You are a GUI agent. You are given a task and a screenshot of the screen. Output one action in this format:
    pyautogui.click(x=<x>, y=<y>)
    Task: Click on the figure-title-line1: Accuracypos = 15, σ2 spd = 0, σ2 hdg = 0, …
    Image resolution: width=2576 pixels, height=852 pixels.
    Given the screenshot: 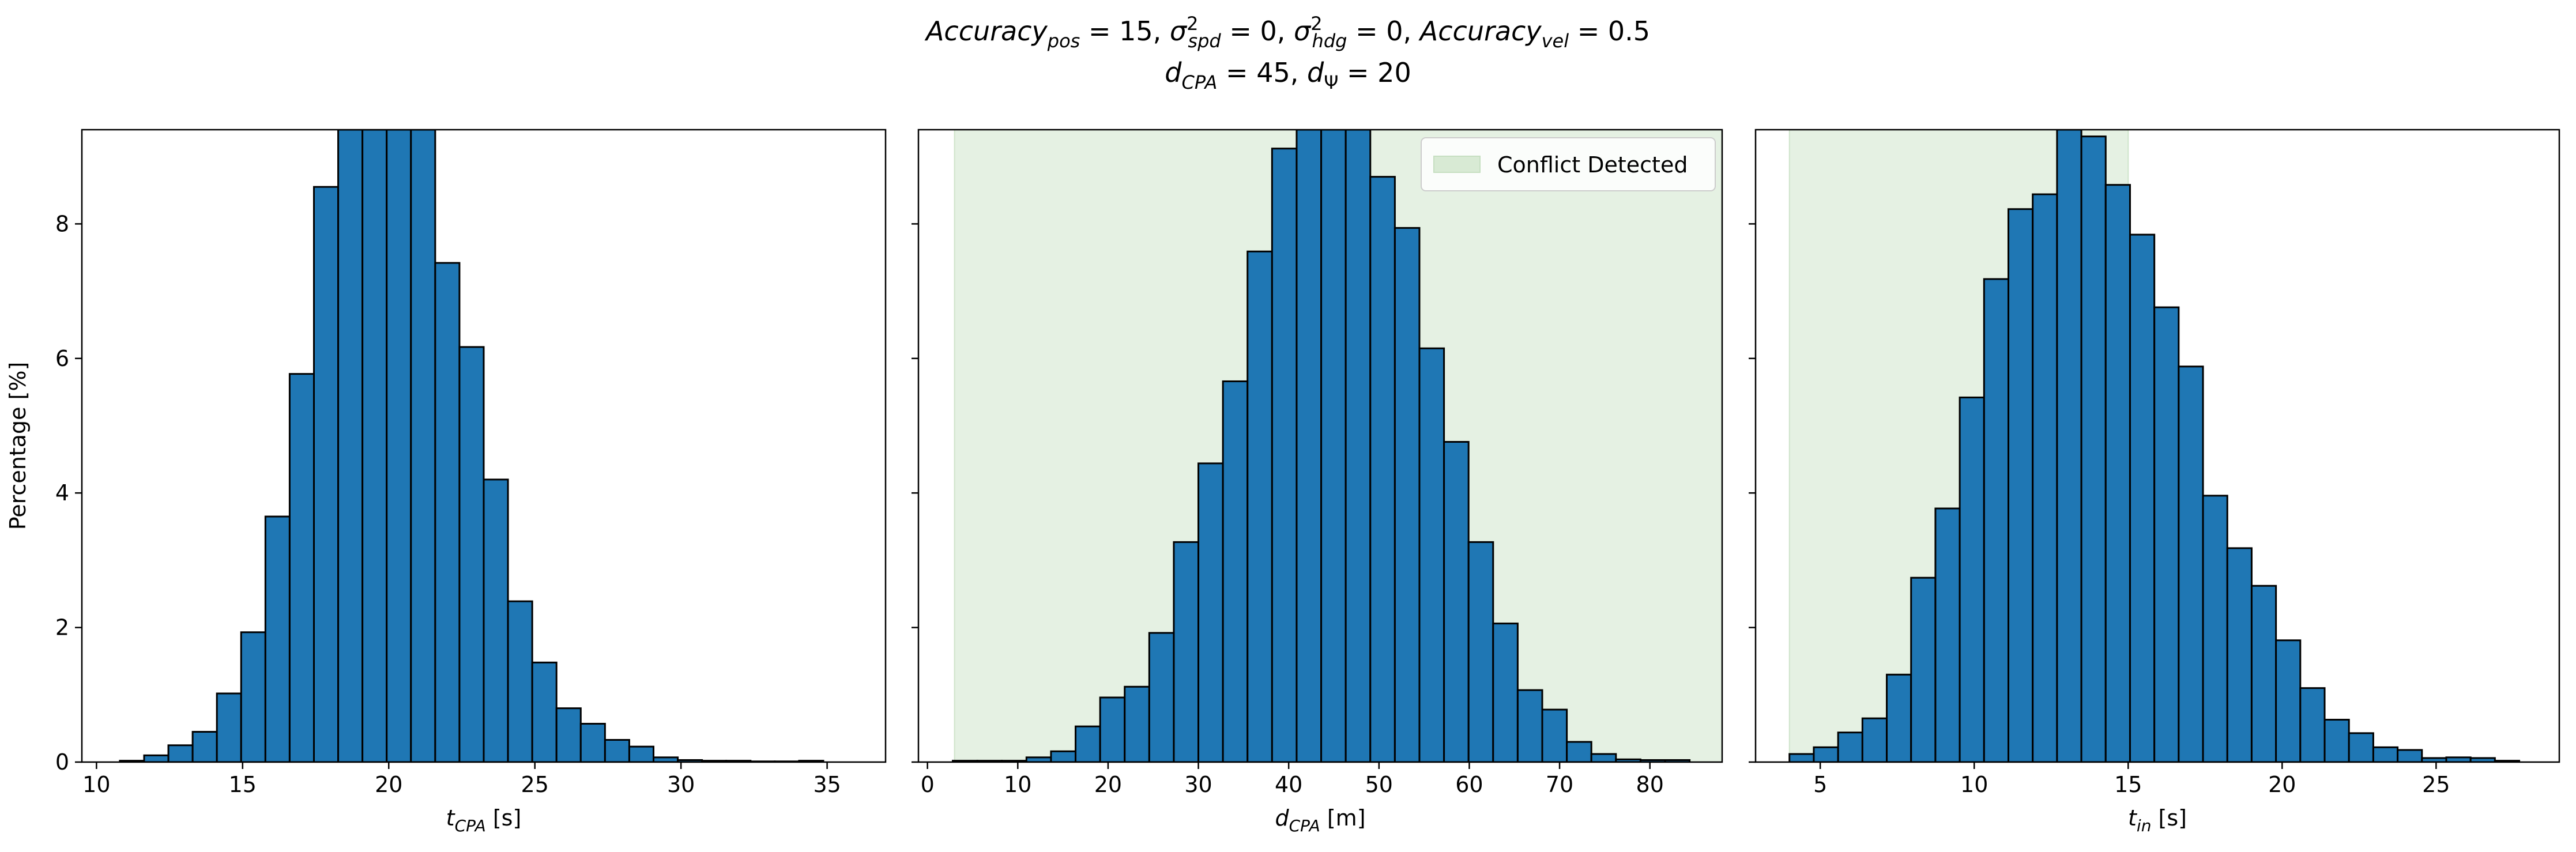 What is the action you would take?
    pyautogui.click(x=1287, y=32)
    